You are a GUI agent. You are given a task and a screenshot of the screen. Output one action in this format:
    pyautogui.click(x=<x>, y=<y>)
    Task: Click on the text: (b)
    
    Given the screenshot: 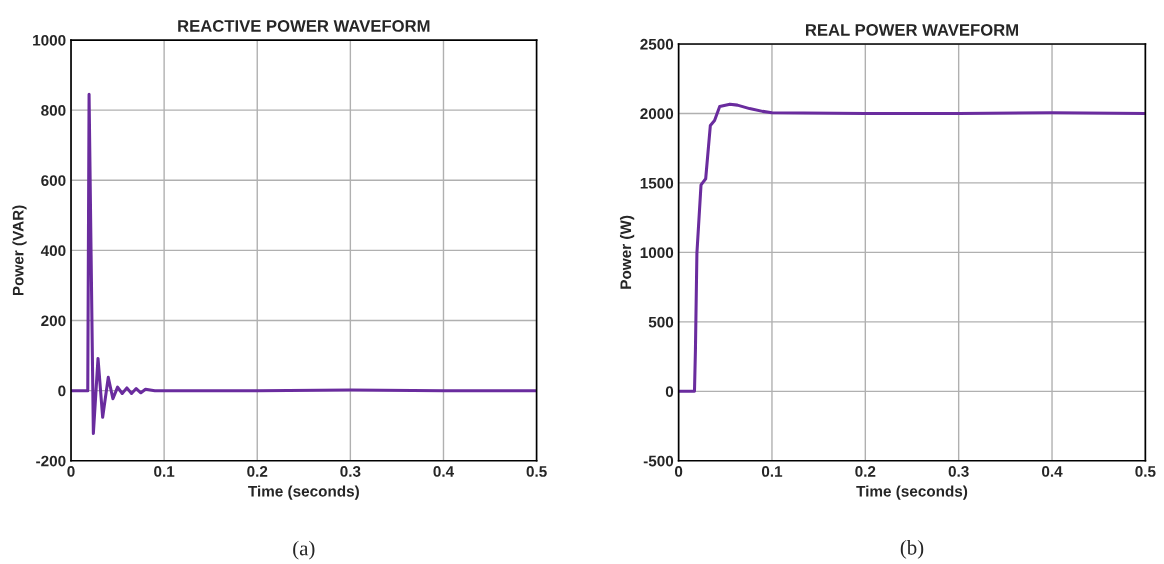 What is the action you would take?
    pyautogui.click(x=912, y=549)
    